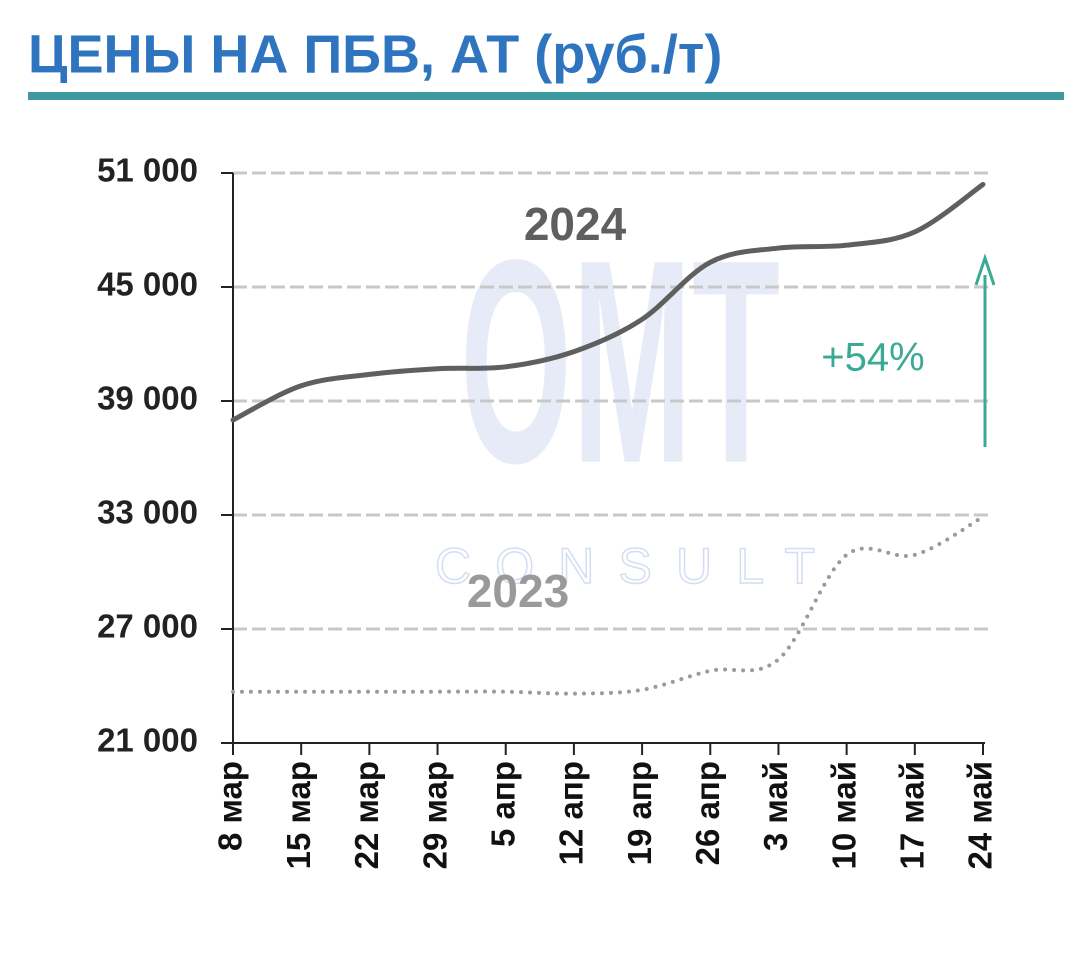 This screenshot has width=1084, height=977. Describe the element at coordinates (980, 815) in the screenshot. I see `x-tick-label: 24 май` at that location.